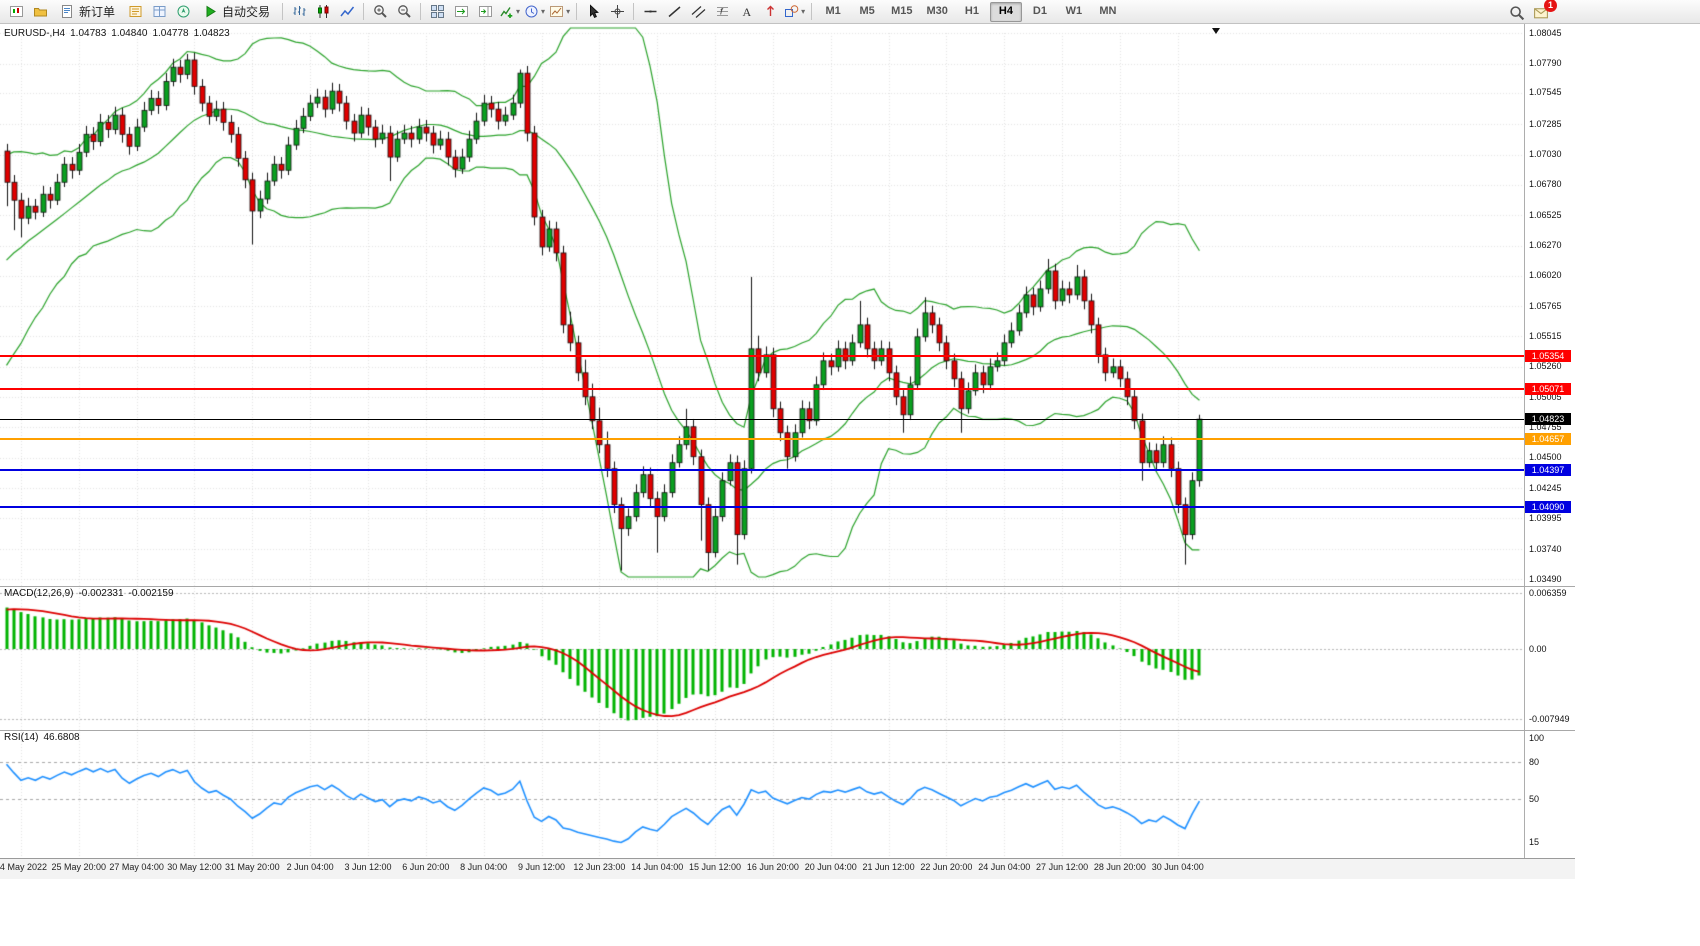 The height and width of the screenshot is (946, 1700). I want to click on price-scale-label: 1.05515, so click(1545, 335).